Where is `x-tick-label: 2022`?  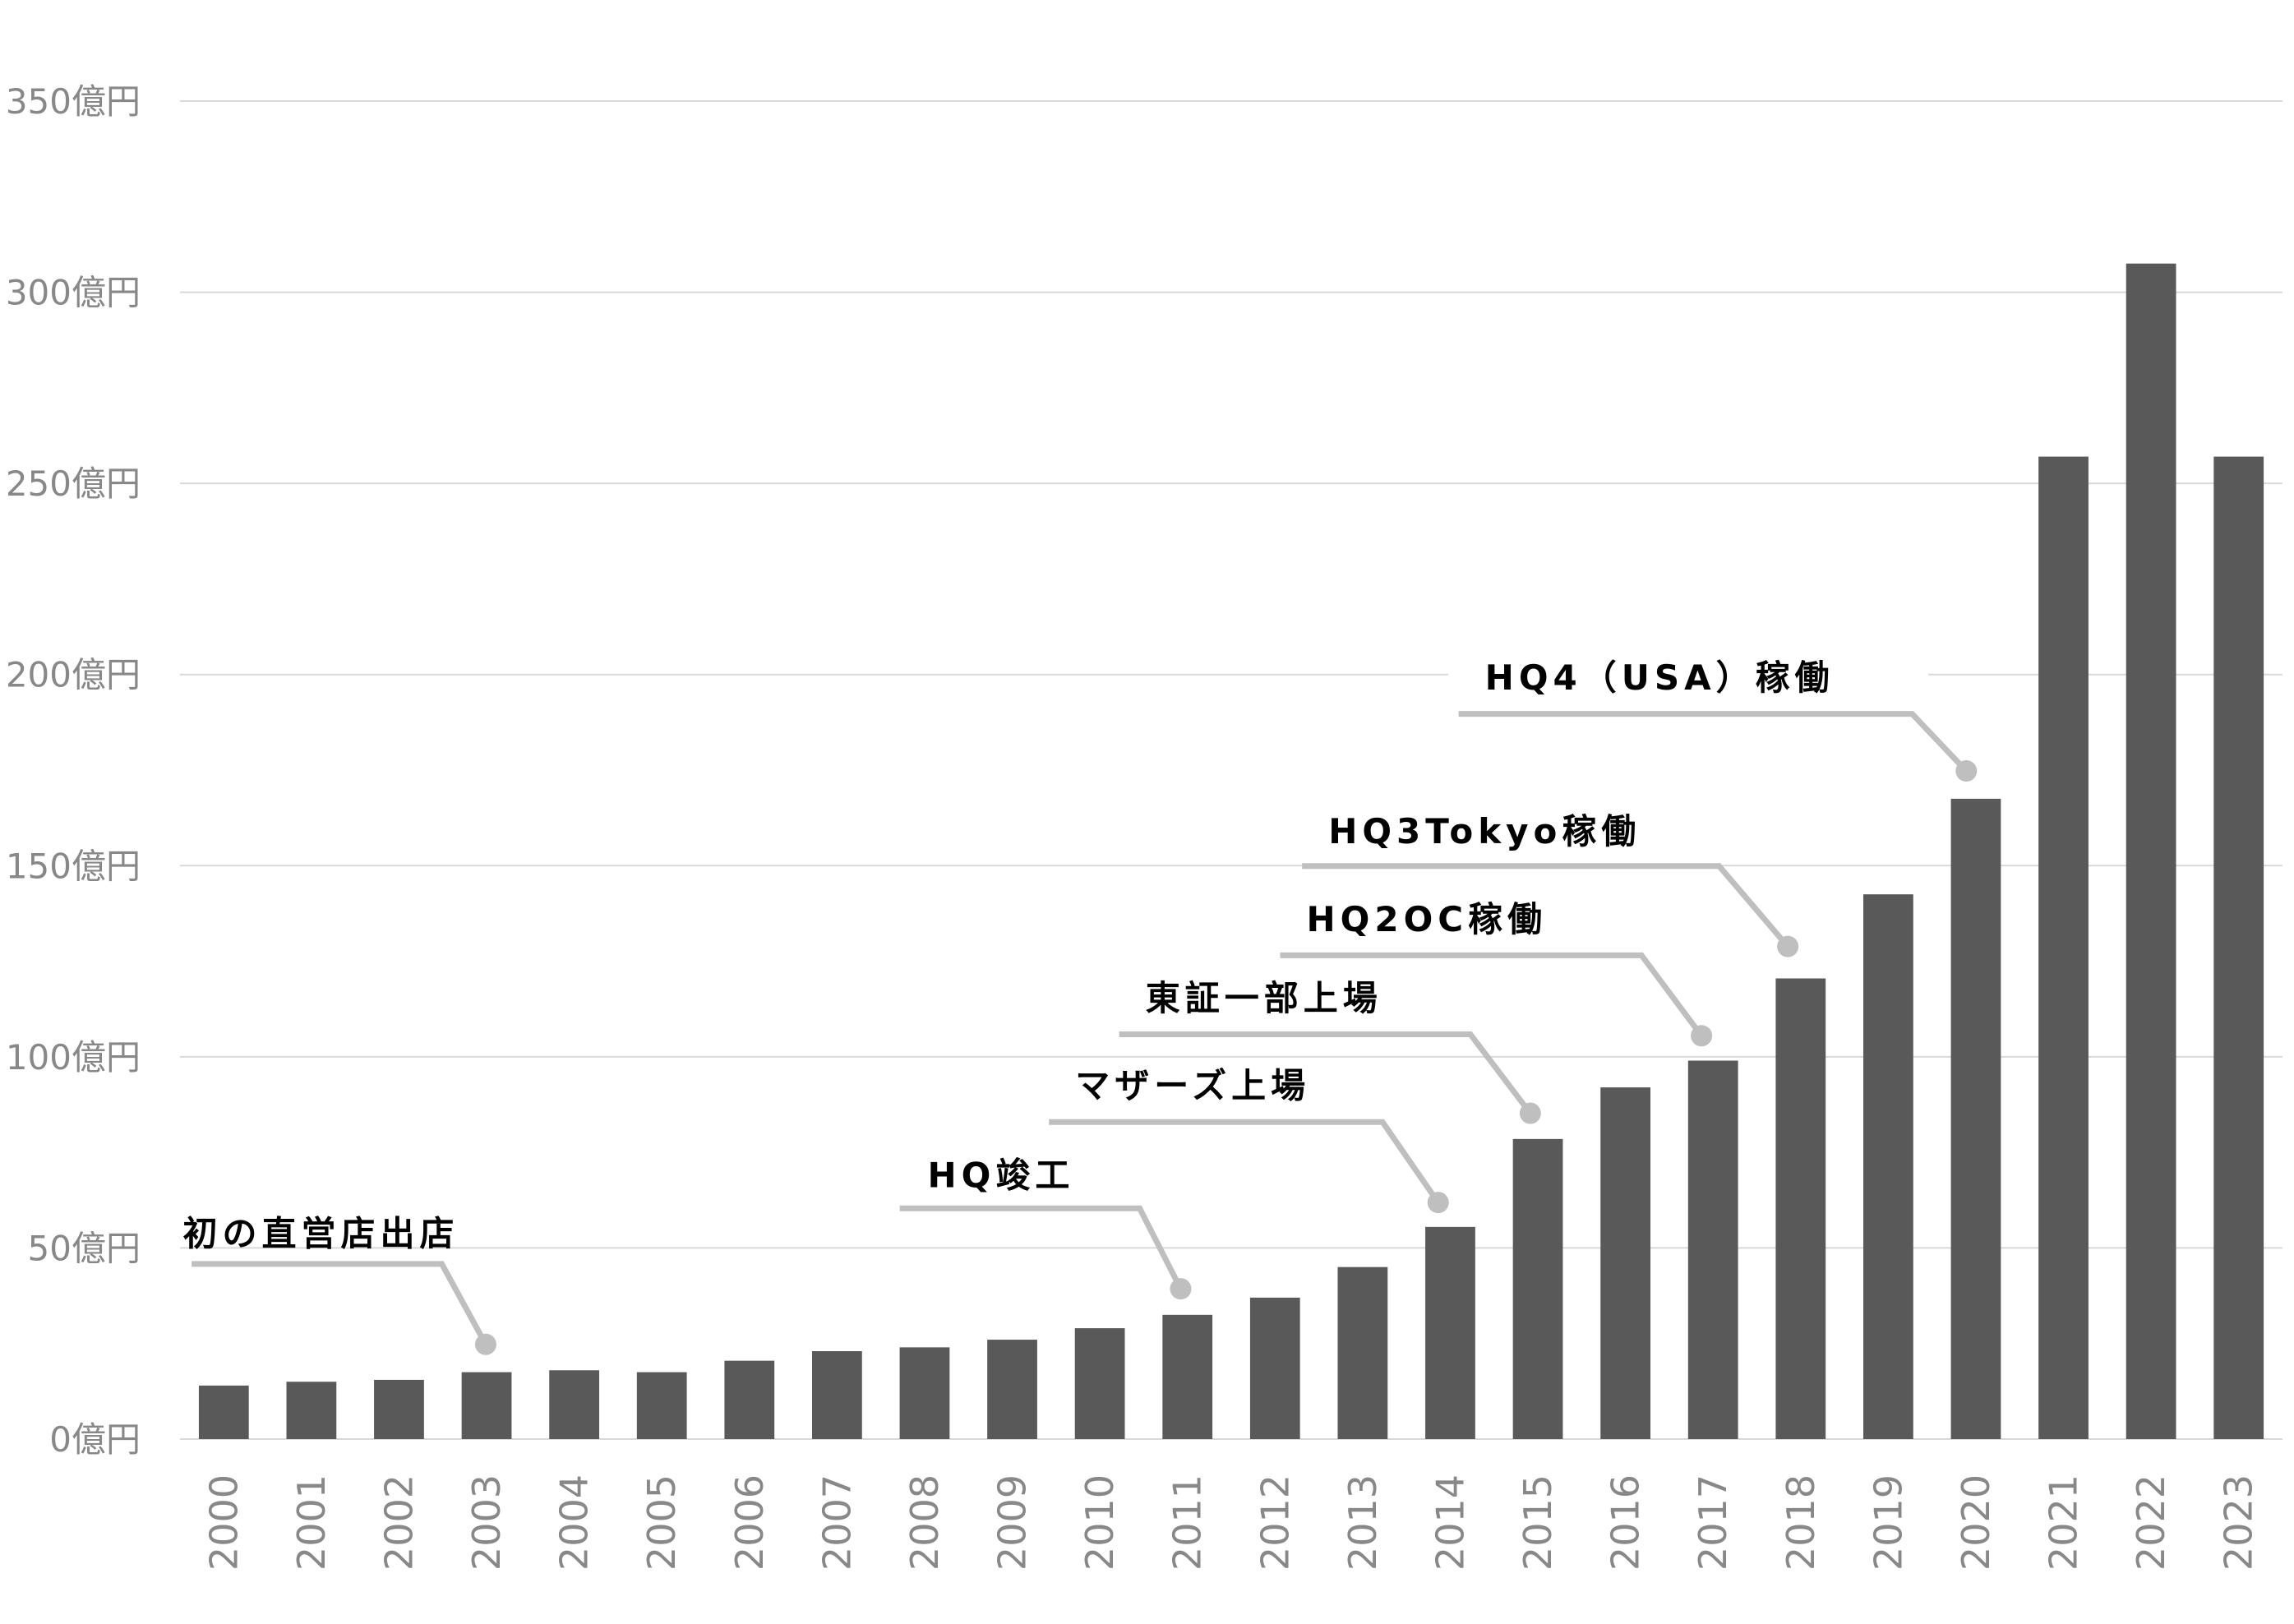 x-tick-label: 2022 is located at coordinates (2151, 1522).